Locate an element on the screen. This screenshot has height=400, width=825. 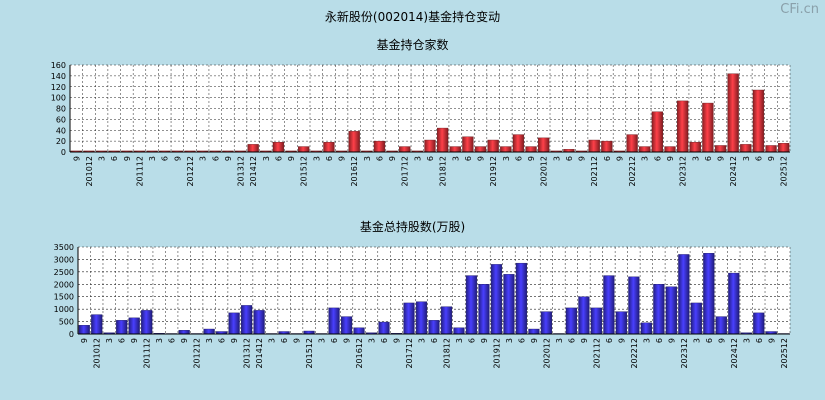
y-tick-label: 2500 is located at coordinates (64, 272).